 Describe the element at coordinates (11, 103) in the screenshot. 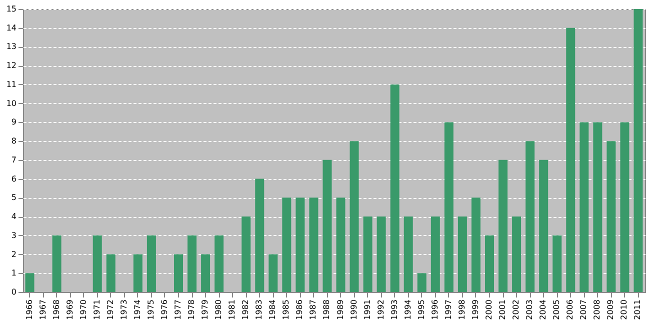

I see `y-tick-label: 10` at that location.